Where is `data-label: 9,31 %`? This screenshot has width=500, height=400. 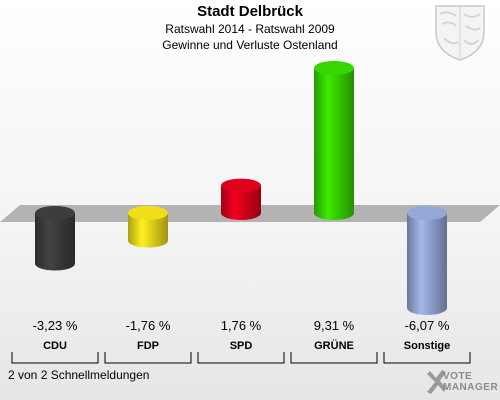
data-label: 9,31 % is located at coordinates (334, 325).